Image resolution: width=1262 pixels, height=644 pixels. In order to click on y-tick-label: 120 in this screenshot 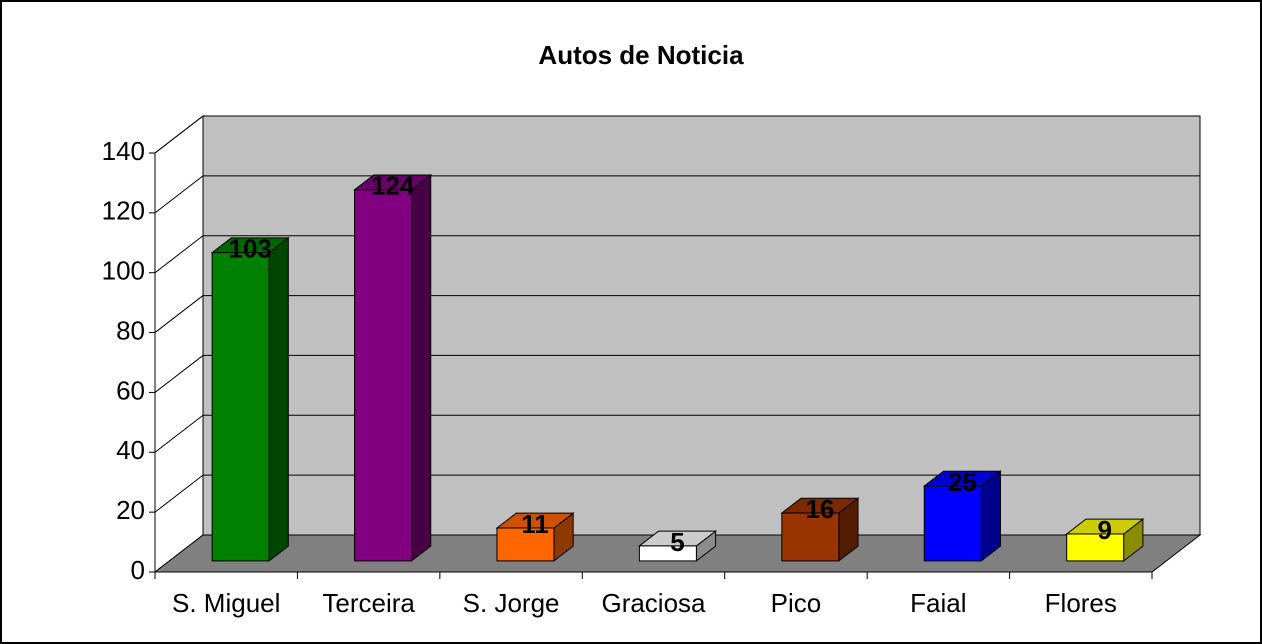, I will do `click(123, 211)`.